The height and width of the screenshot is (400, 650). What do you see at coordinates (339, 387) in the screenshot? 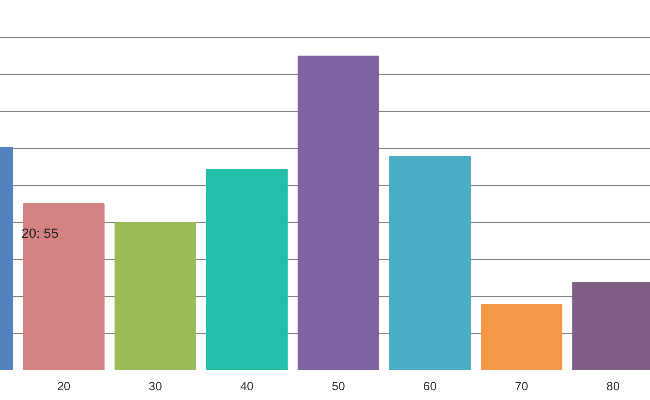
I see `x-tick-label: 50` at bounding box center [339, 387].